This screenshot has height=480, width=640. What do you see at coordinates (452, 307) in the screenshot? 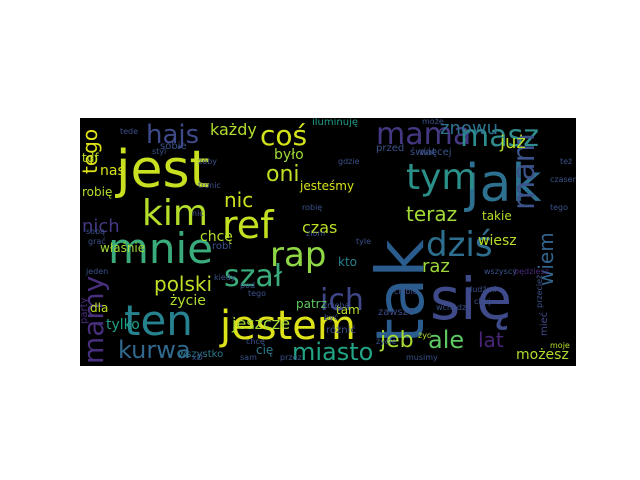
I see `cloud-word: wchodzi` at bounding box center [452, 307].